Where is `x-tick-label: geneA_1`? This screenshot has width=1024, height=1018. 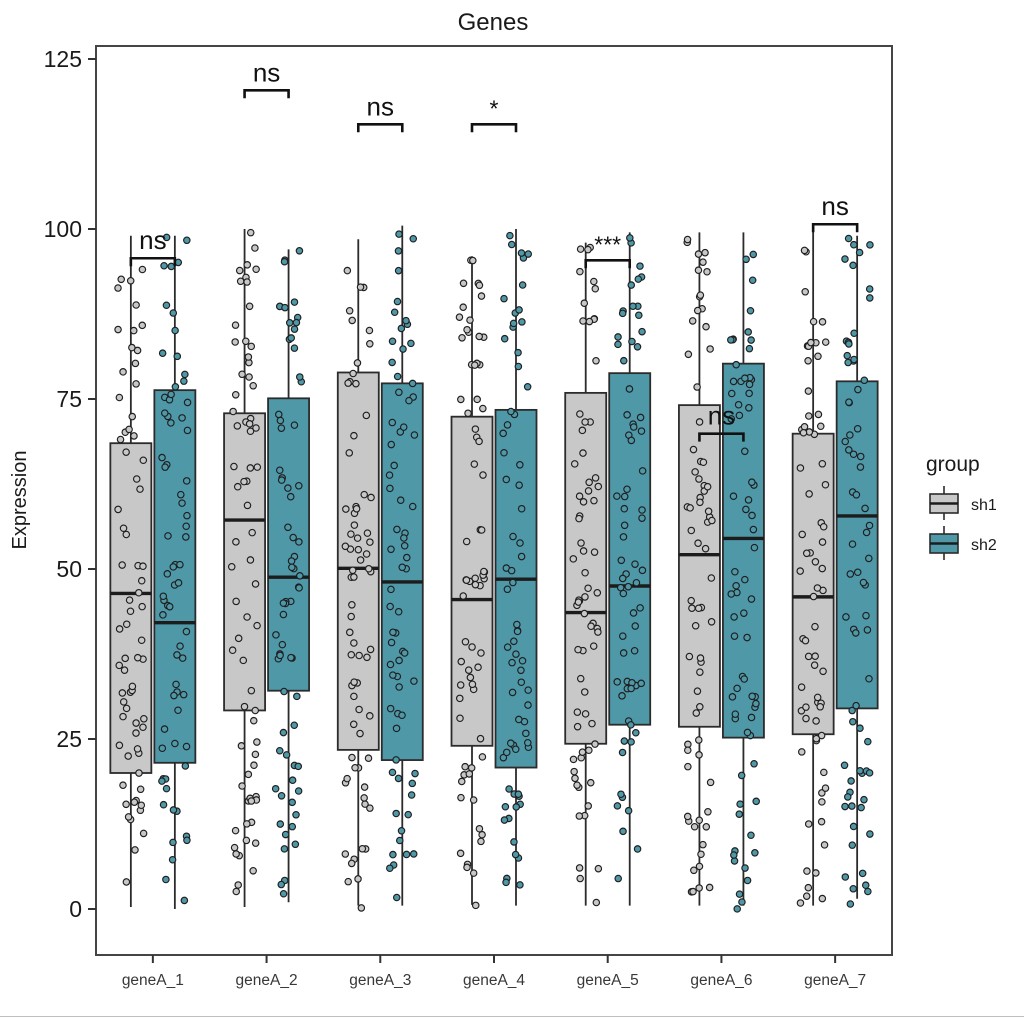
x-tick-label: geneA_1 is located at coordinates (153, 980).